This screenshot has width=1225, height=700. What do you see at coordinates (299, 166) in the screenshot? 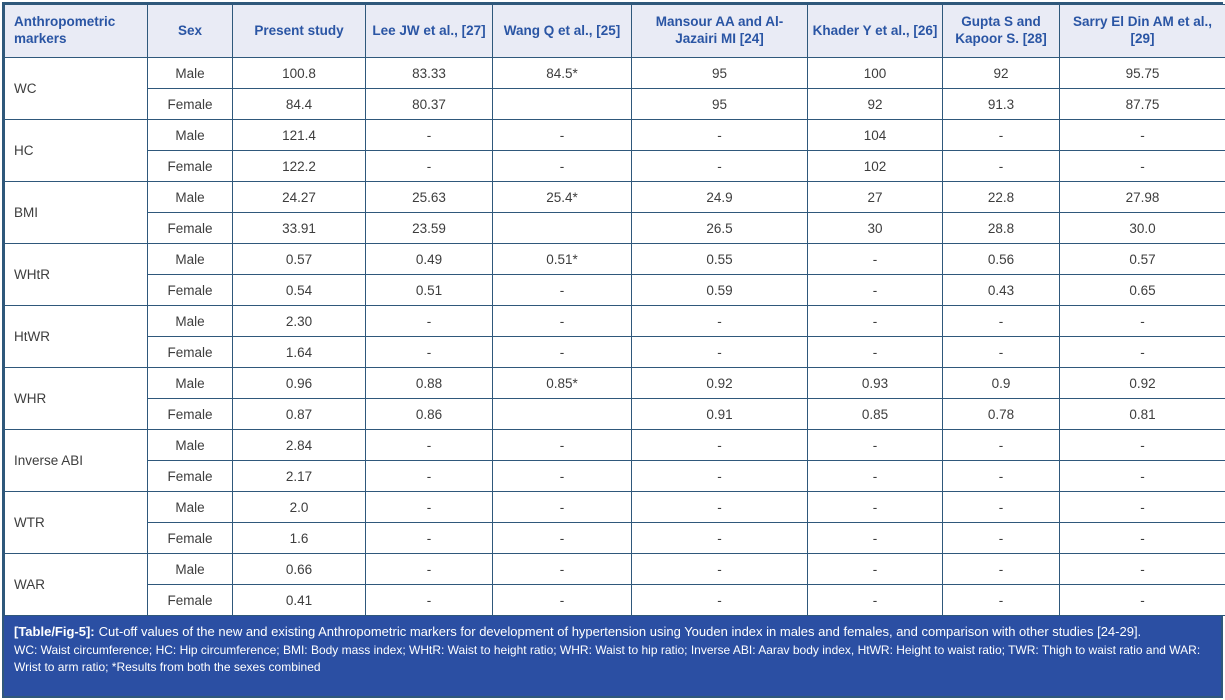
I see `value-cell: 122.2` at bounding box center [299, 166].